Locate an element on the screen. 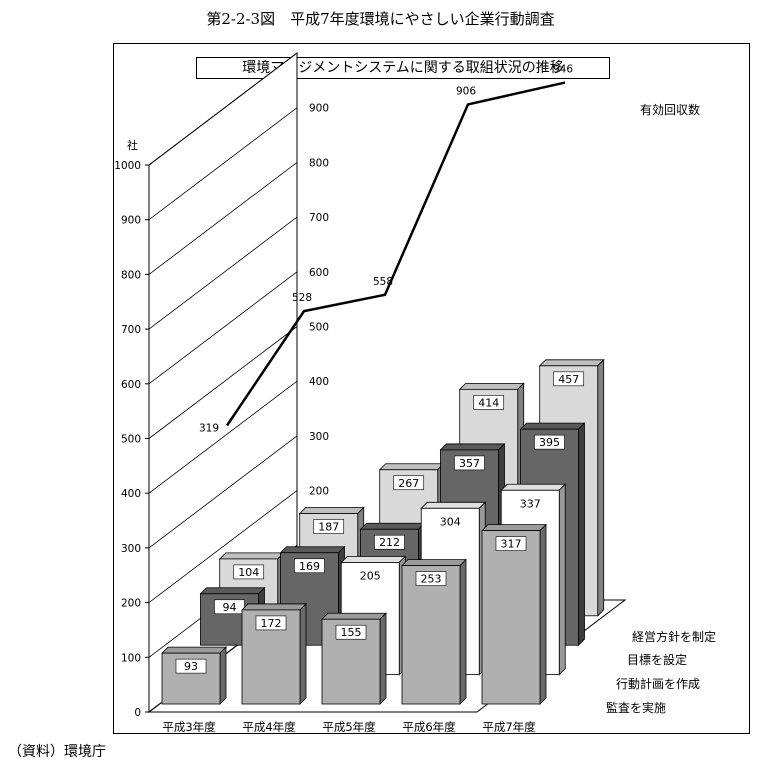 The image size is (761, 774). bar-value-label: 317 is located at coordinates (511, 544).